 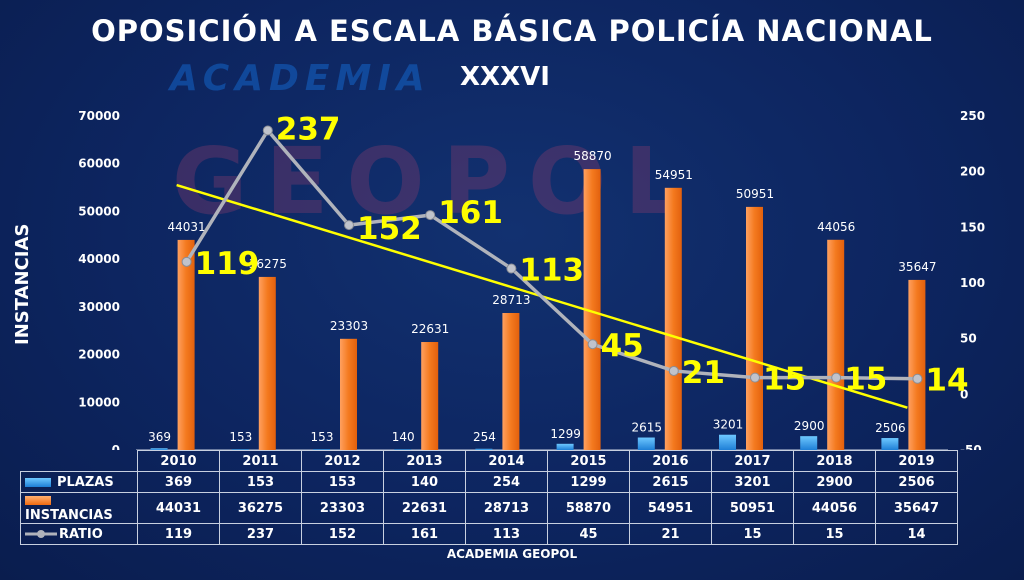 I want to click on ratio-label: 119, so click(x=227, y=264).